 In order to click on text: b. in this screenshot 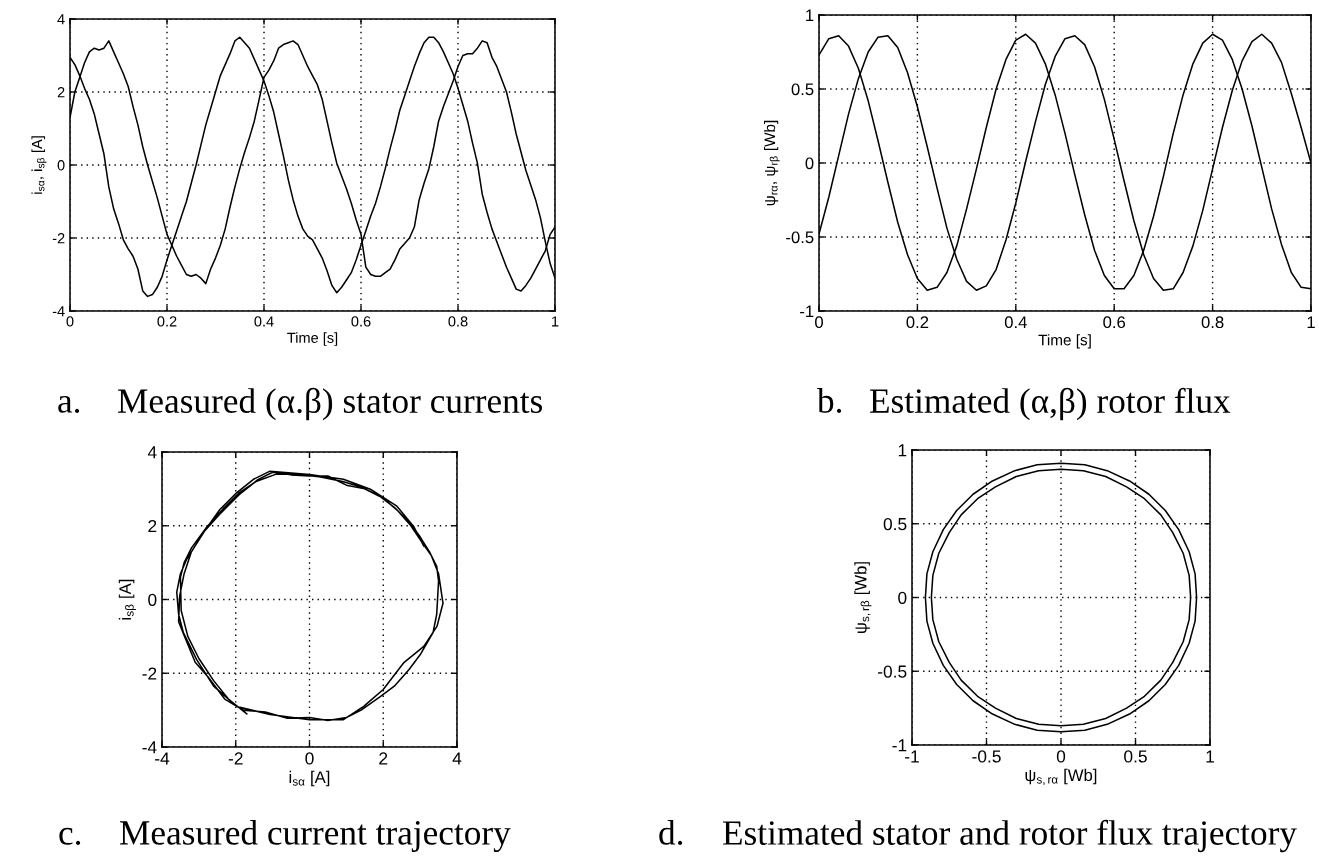, I will do `click(829, 400)`.